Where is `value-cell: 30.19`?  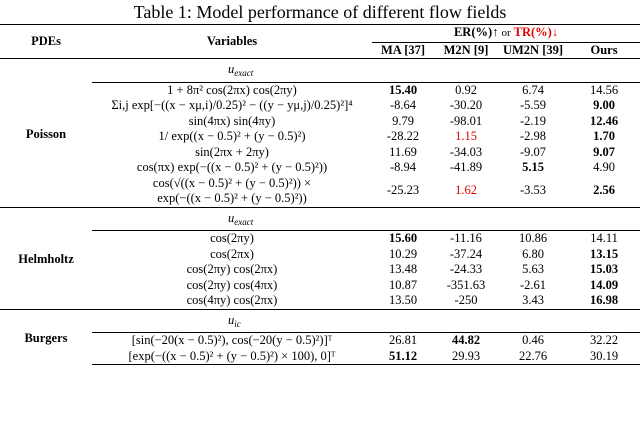
value-cell: 30.19 is located at coordinates (604, 356).